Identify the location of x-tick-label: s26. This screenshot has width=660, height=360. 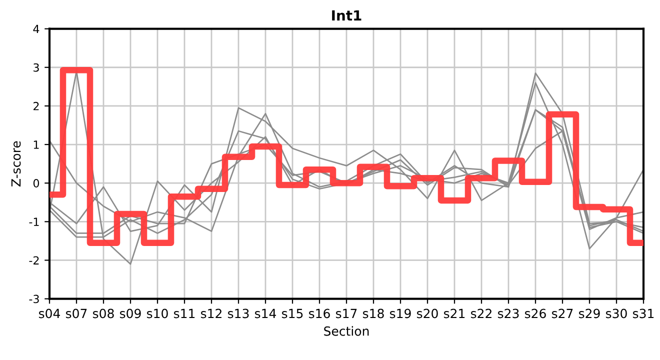
(535, 313).